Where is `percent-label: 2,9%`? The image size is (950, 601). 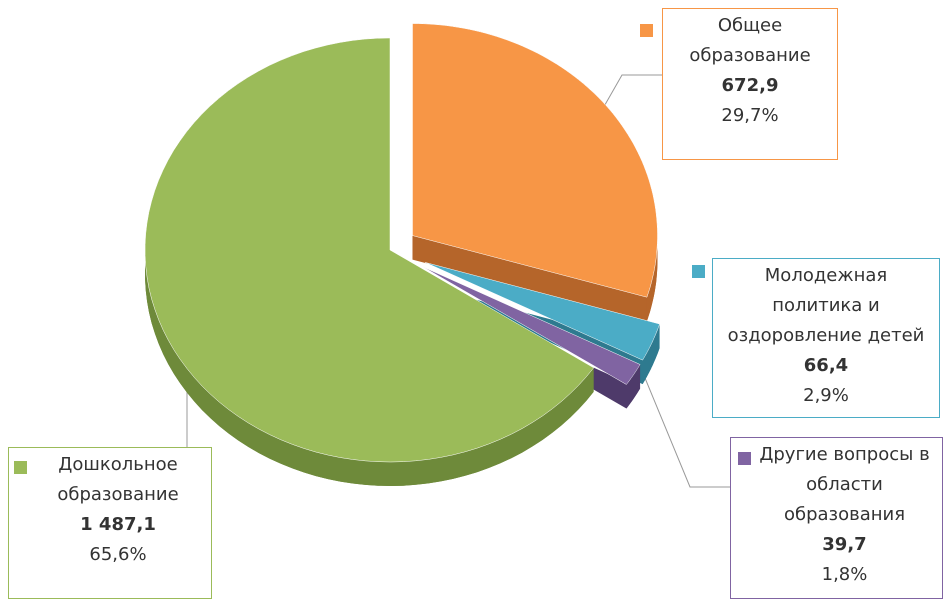
percent-label: 2,9% is located at coordinates (826, 395).